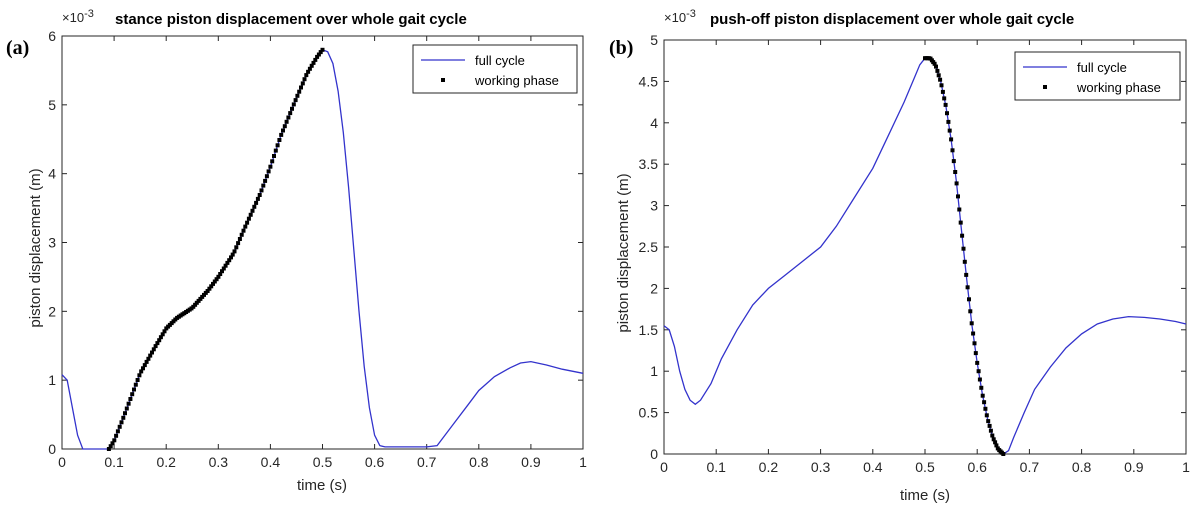 This screenshot has height=516, width=1200. I want to click on y-tick-label: 2.5, so click(649, 247).